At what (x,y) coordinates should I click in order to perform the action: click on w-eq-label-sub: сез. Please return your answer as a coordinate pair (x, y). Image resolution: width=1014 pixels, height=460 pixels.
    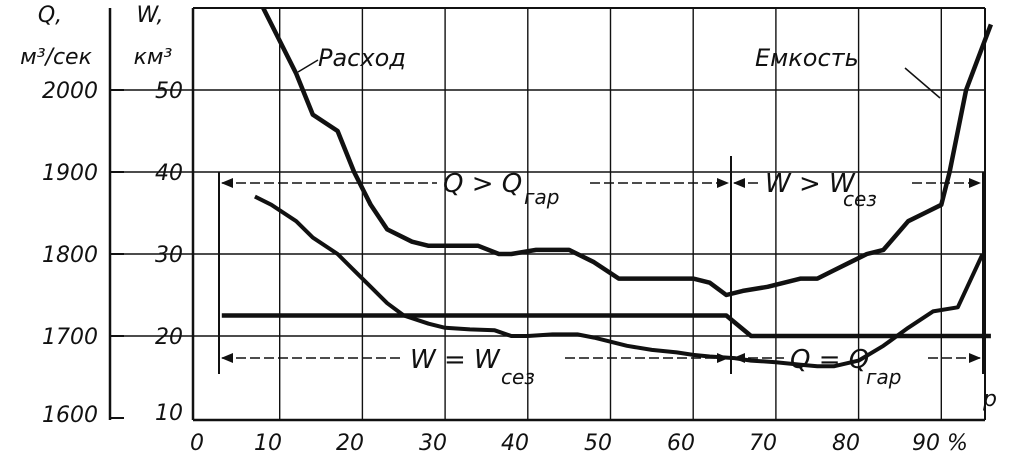
    Looking at the image, I should click on (518, 377).